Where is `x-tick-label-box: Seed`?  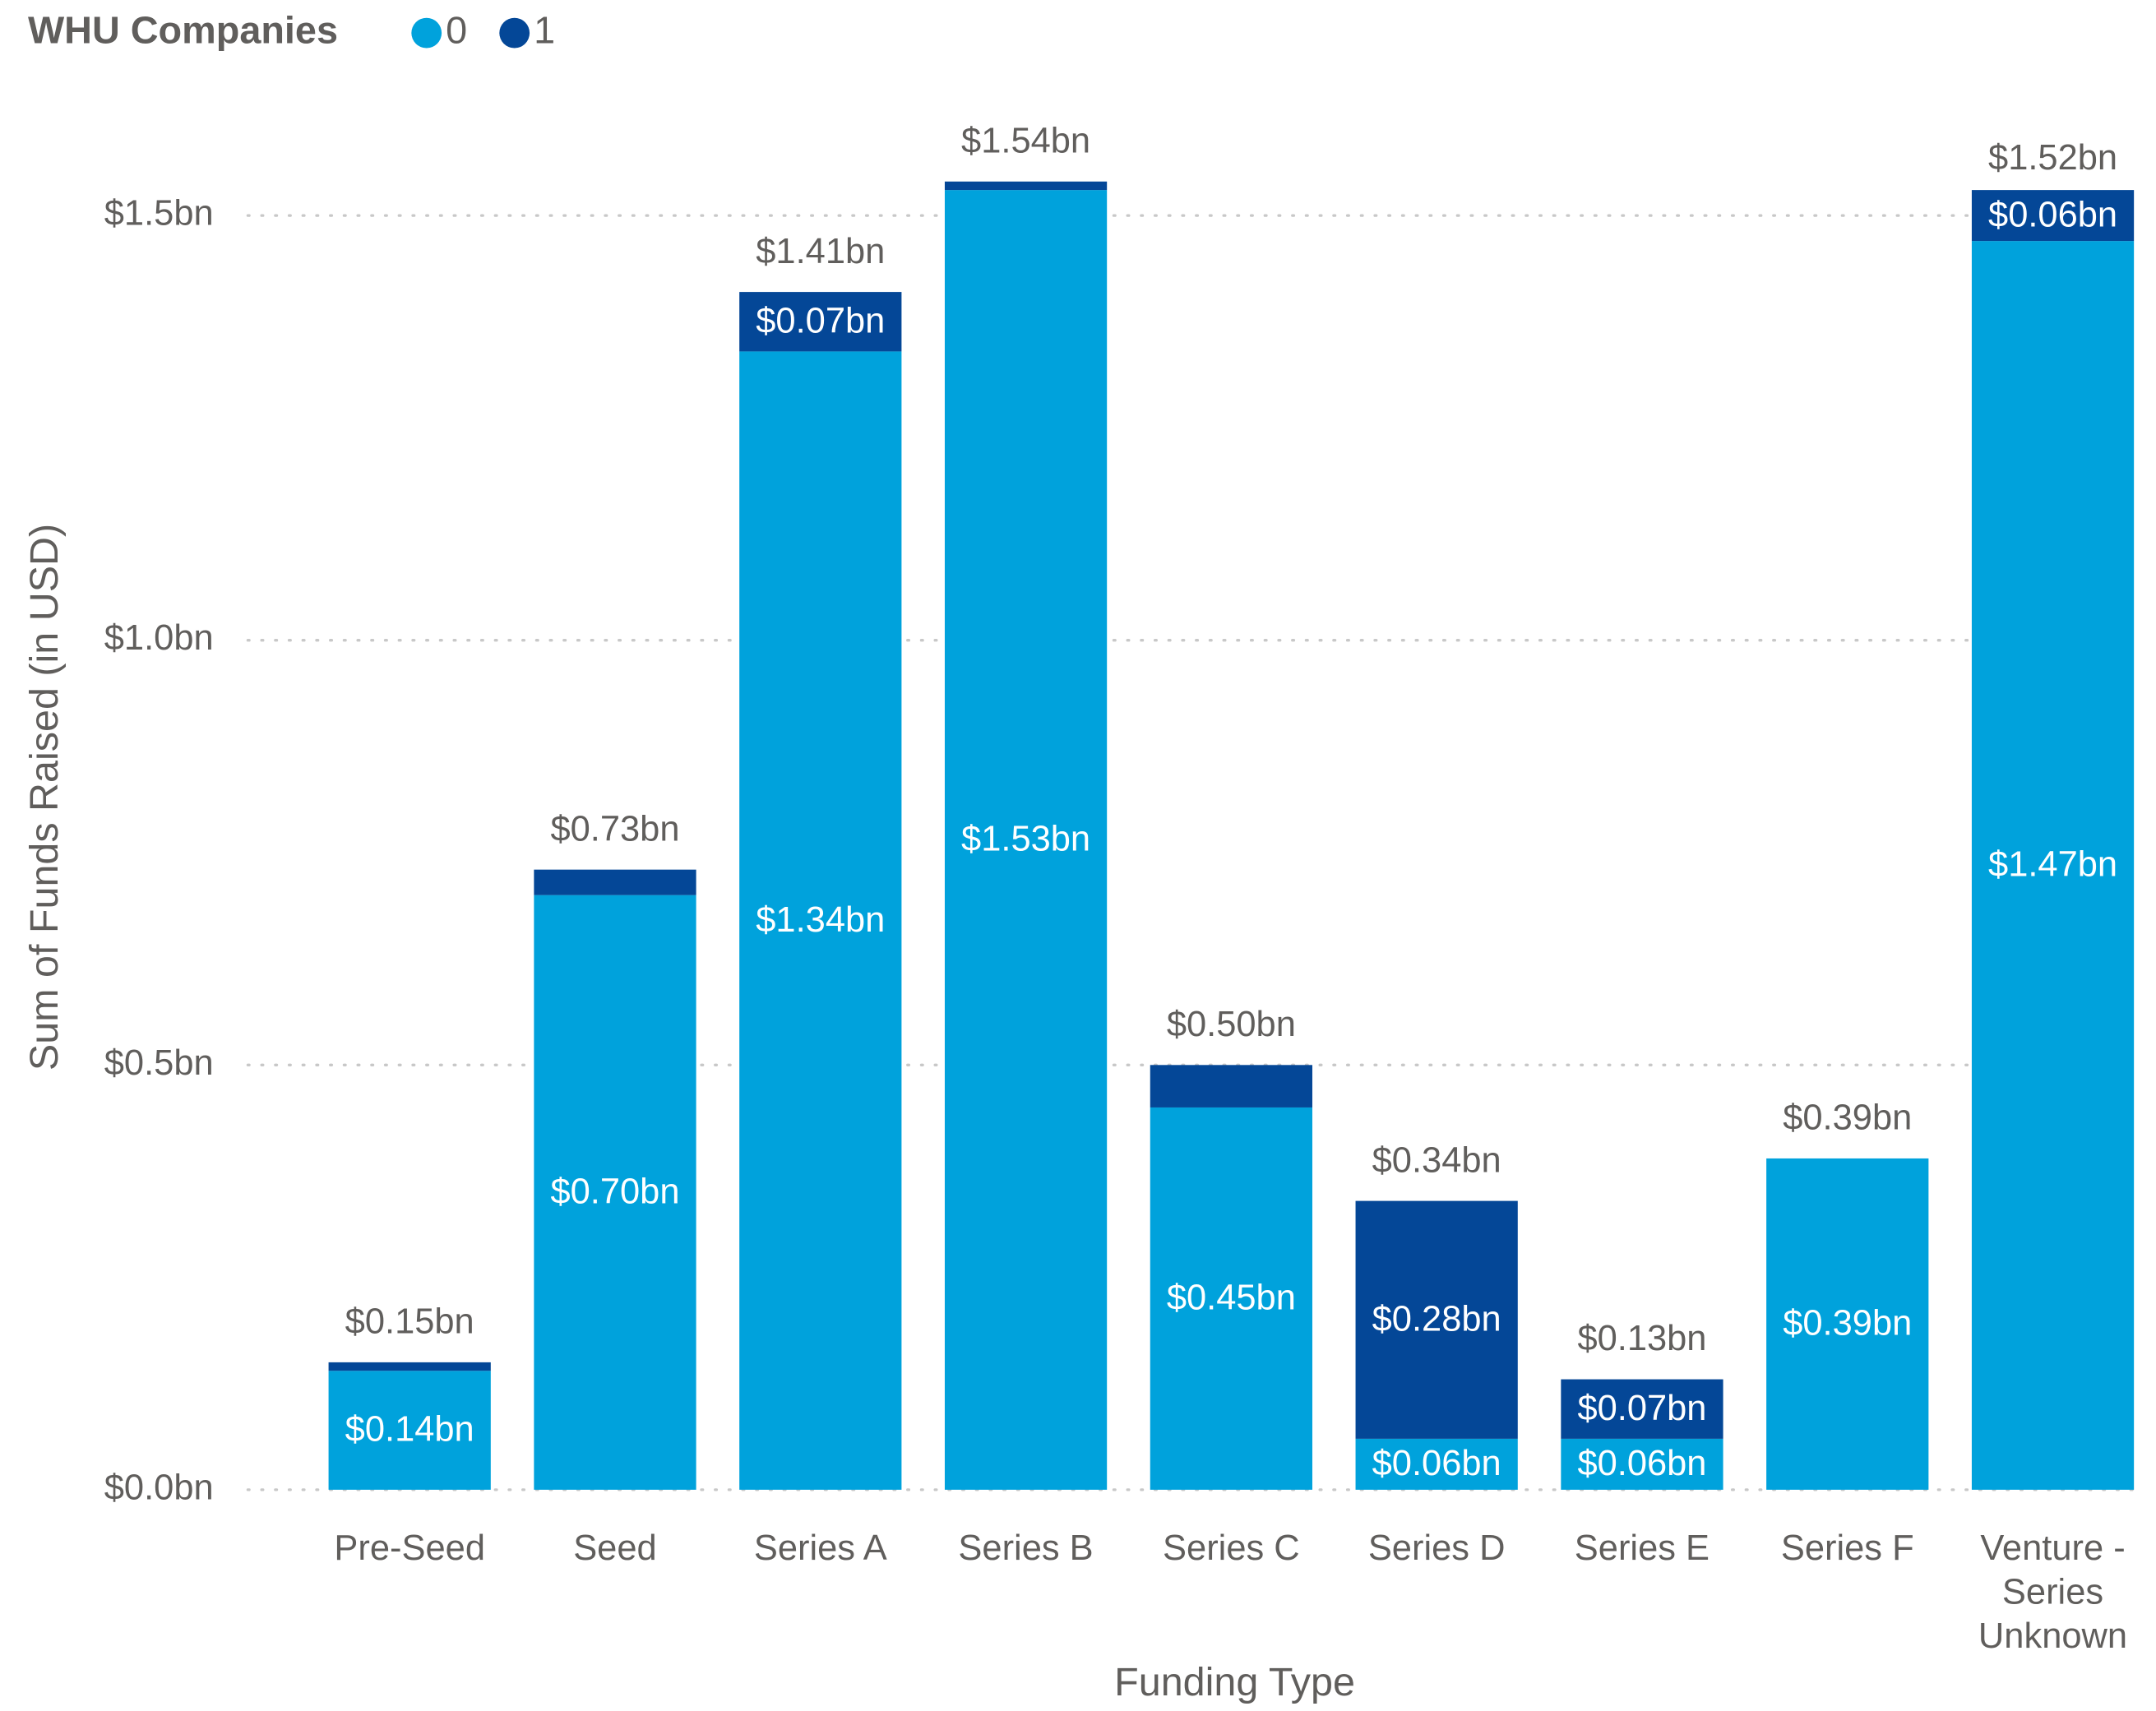 x-tick-label-box: Seed is located at coordinates (615, 1548).